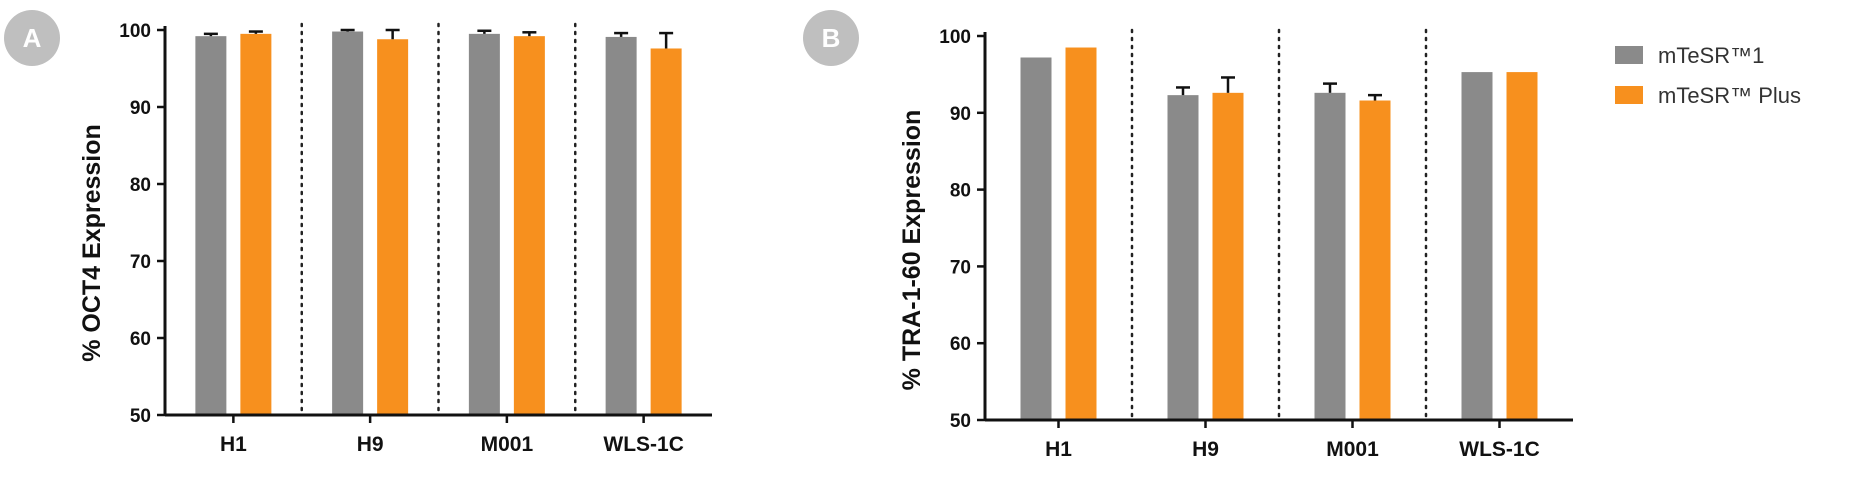  Describe the element at coordinates (233, 444) in the screenshot. I see `panel-a-x-label-0: H1` at that location.